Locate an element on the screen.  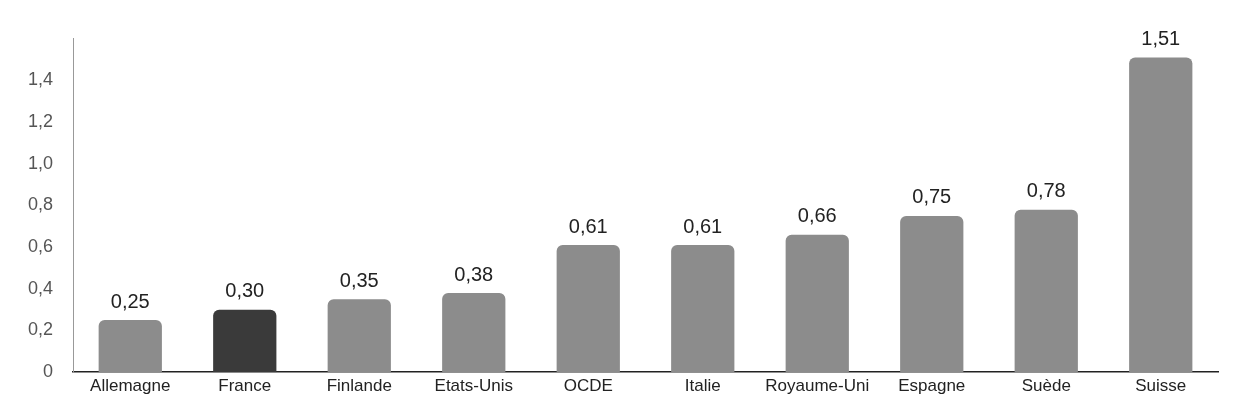
y-tick-label: 1,4 is located at coordinates (40, 79).